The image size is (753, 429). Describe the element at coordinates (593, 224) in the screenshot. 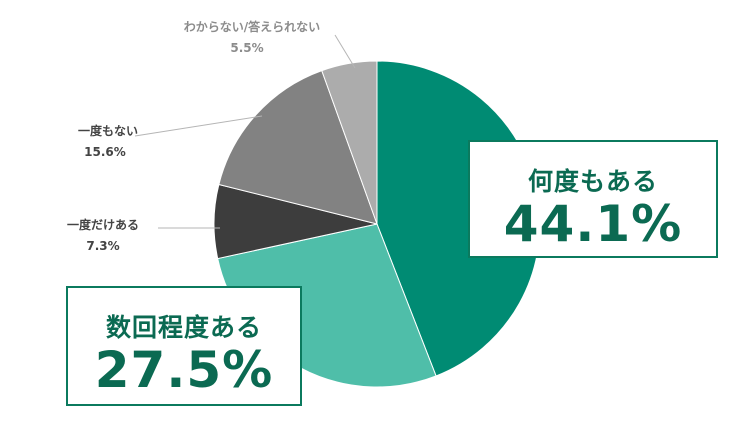

I see `callout-value-nandomoaru: 44.1%` at that location.